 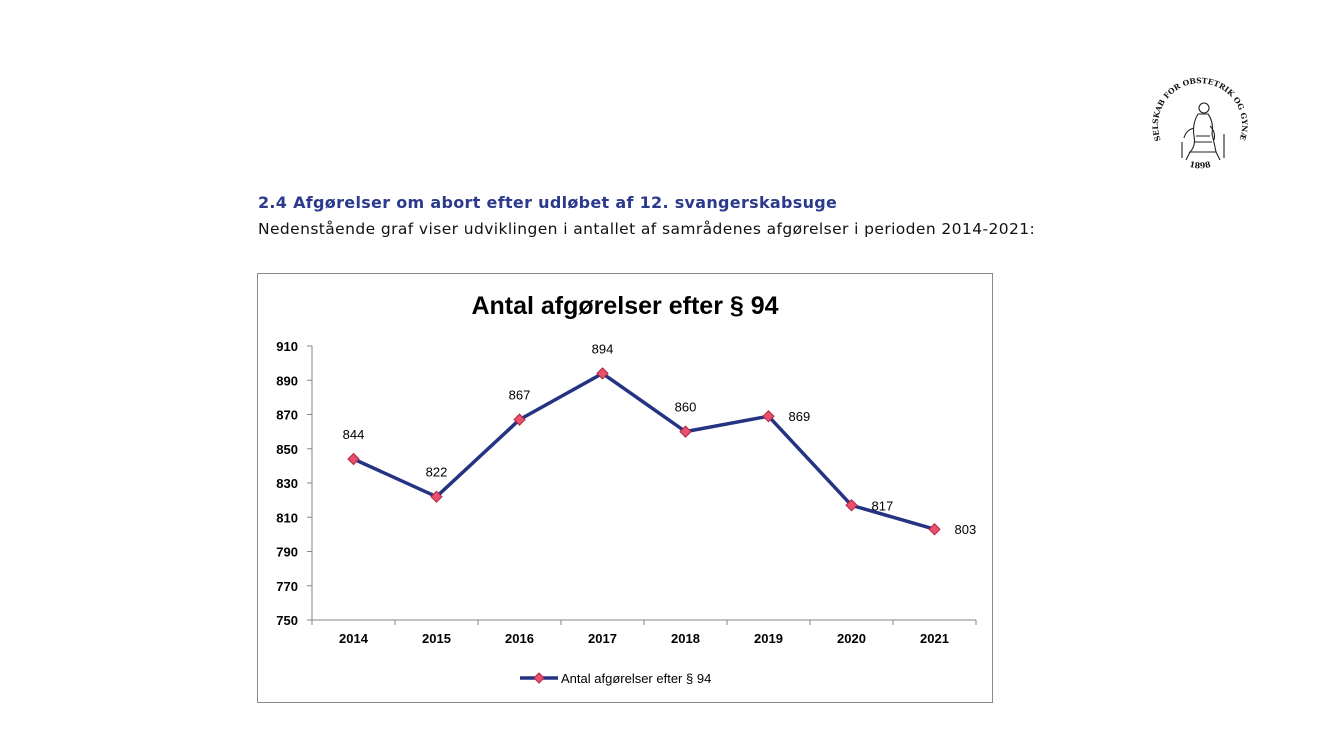 What do you see at coordinates (287, 586) in the screenshot?
I see `y-tick-label: 770` at bounding box center [287, 586].